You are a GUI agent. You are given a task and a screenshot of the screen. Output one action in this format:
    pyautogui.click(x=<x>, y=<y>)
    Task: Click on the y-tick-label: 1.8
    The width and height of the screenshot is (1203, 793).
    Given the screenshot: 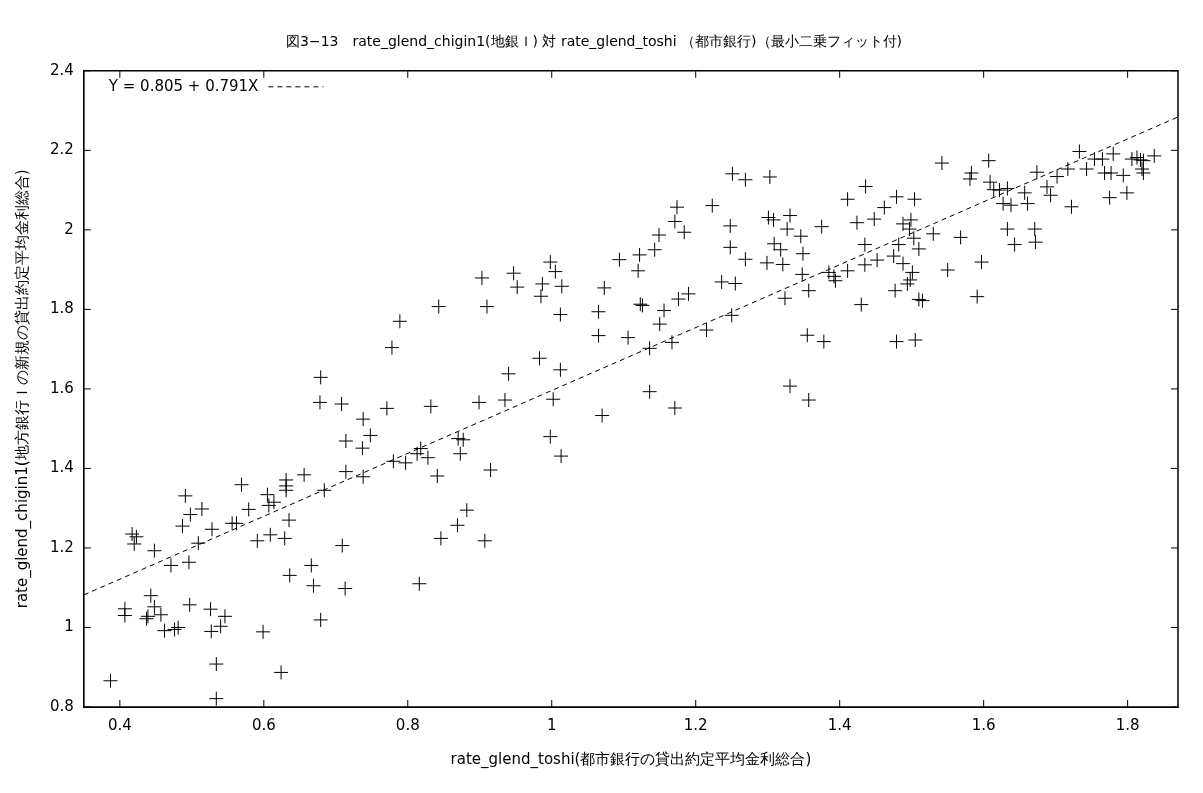 What is the action you would take?
    pyautogui.click(x=62, y=308)
    